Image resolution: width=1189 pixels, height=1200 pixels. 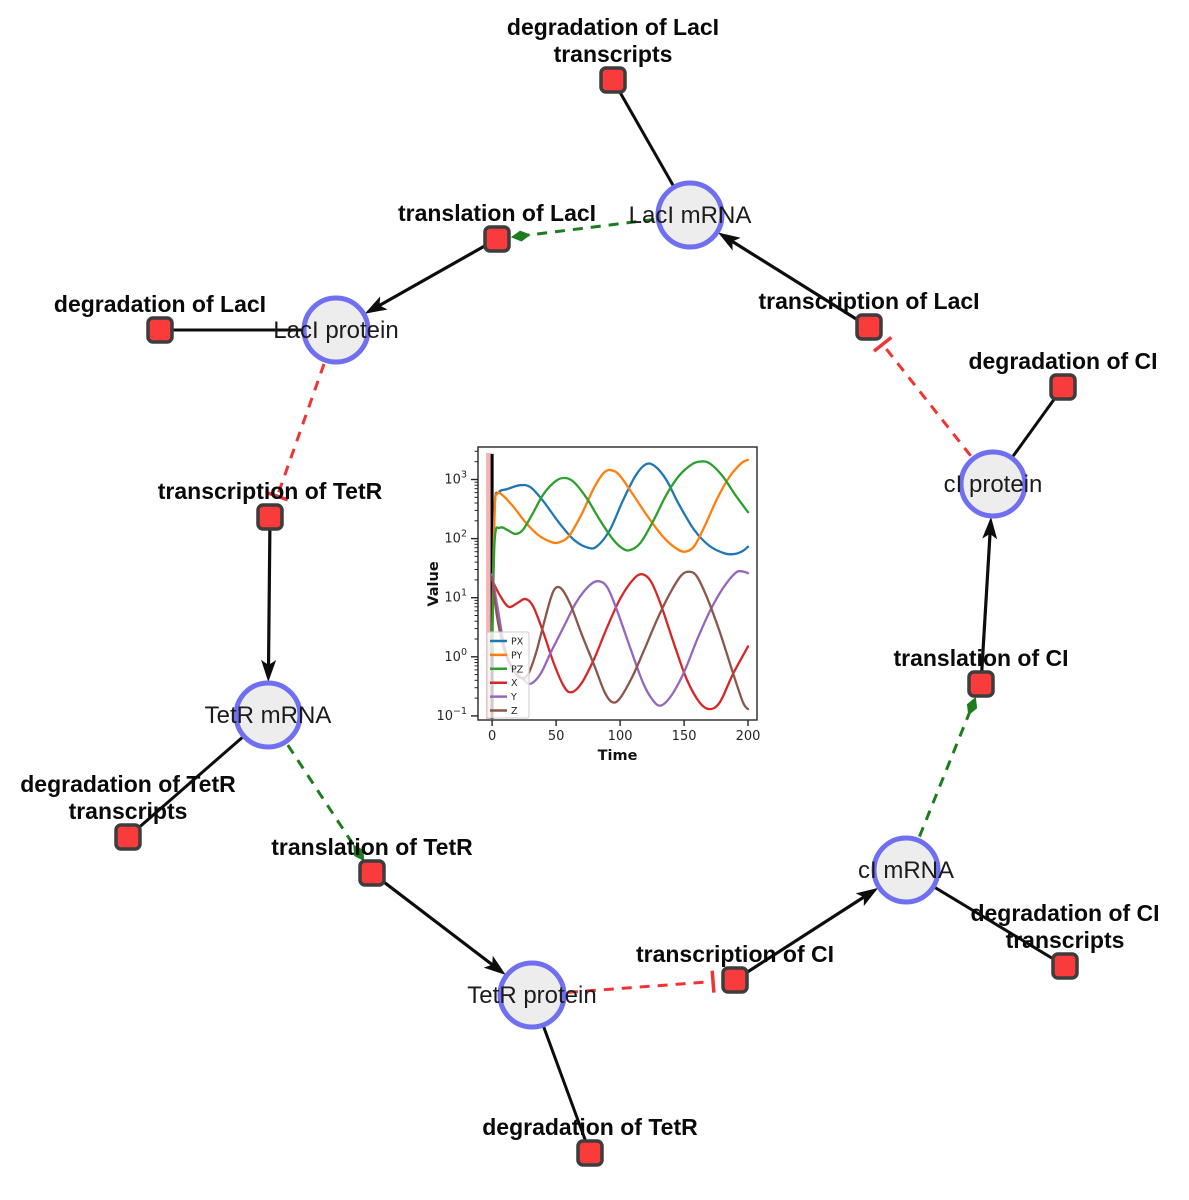 What do you see at coordinates (981, 684) in the screenshot?
I see `reaction-node-translation-of-ci` at bounding box center [981, 684].